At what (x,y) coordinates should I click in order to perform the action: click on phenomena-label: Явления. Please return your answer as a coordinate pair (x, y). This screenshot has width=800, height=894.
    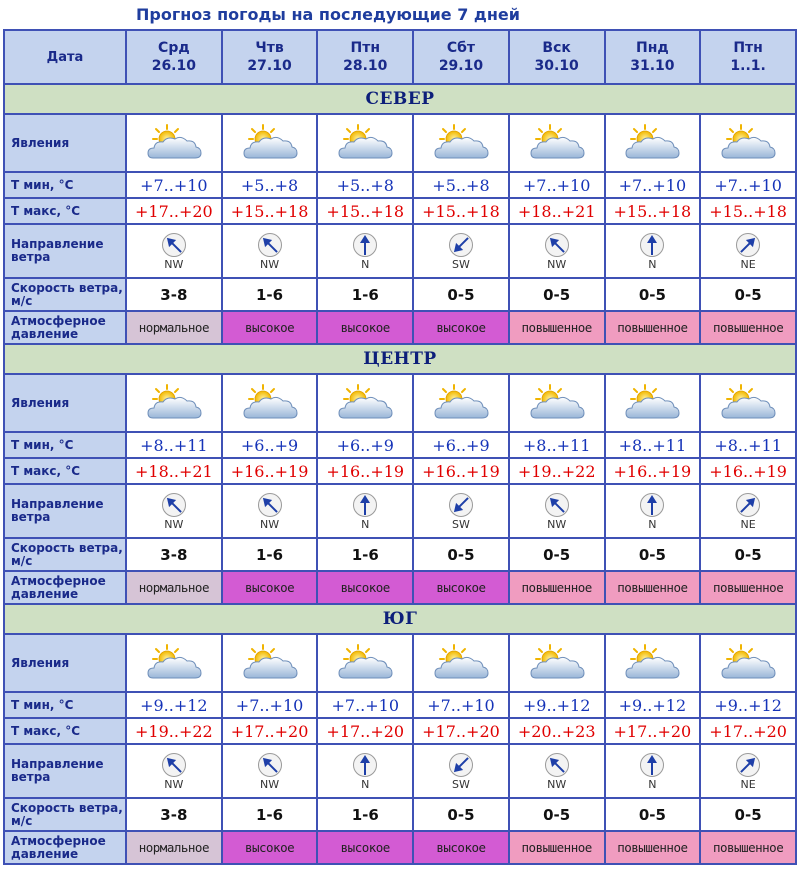
    Looking at the image, I should click on (65, 403).